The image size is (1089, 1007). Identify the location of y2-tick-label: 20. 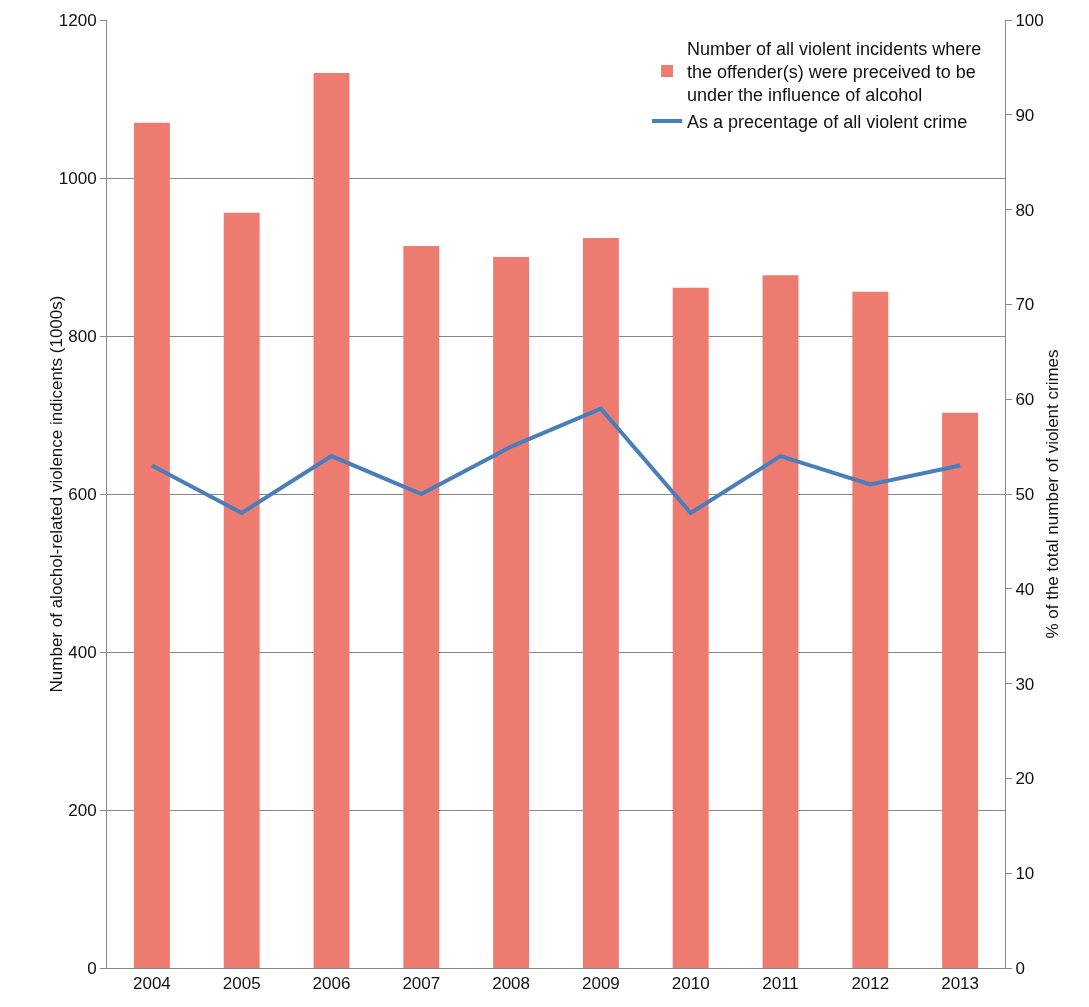
(1025, 779).